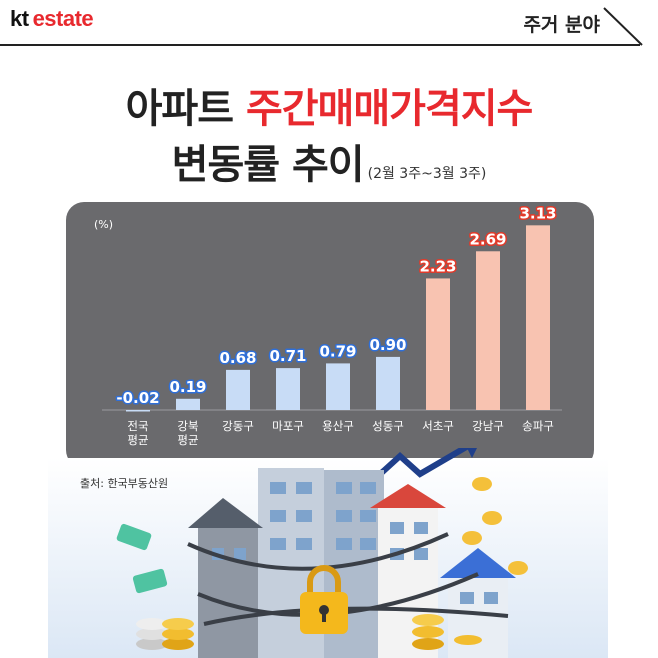 Image resolution: width=658 pixels, height=658 pixels. I want to click on category-label: 마포구, so click(288, 426).